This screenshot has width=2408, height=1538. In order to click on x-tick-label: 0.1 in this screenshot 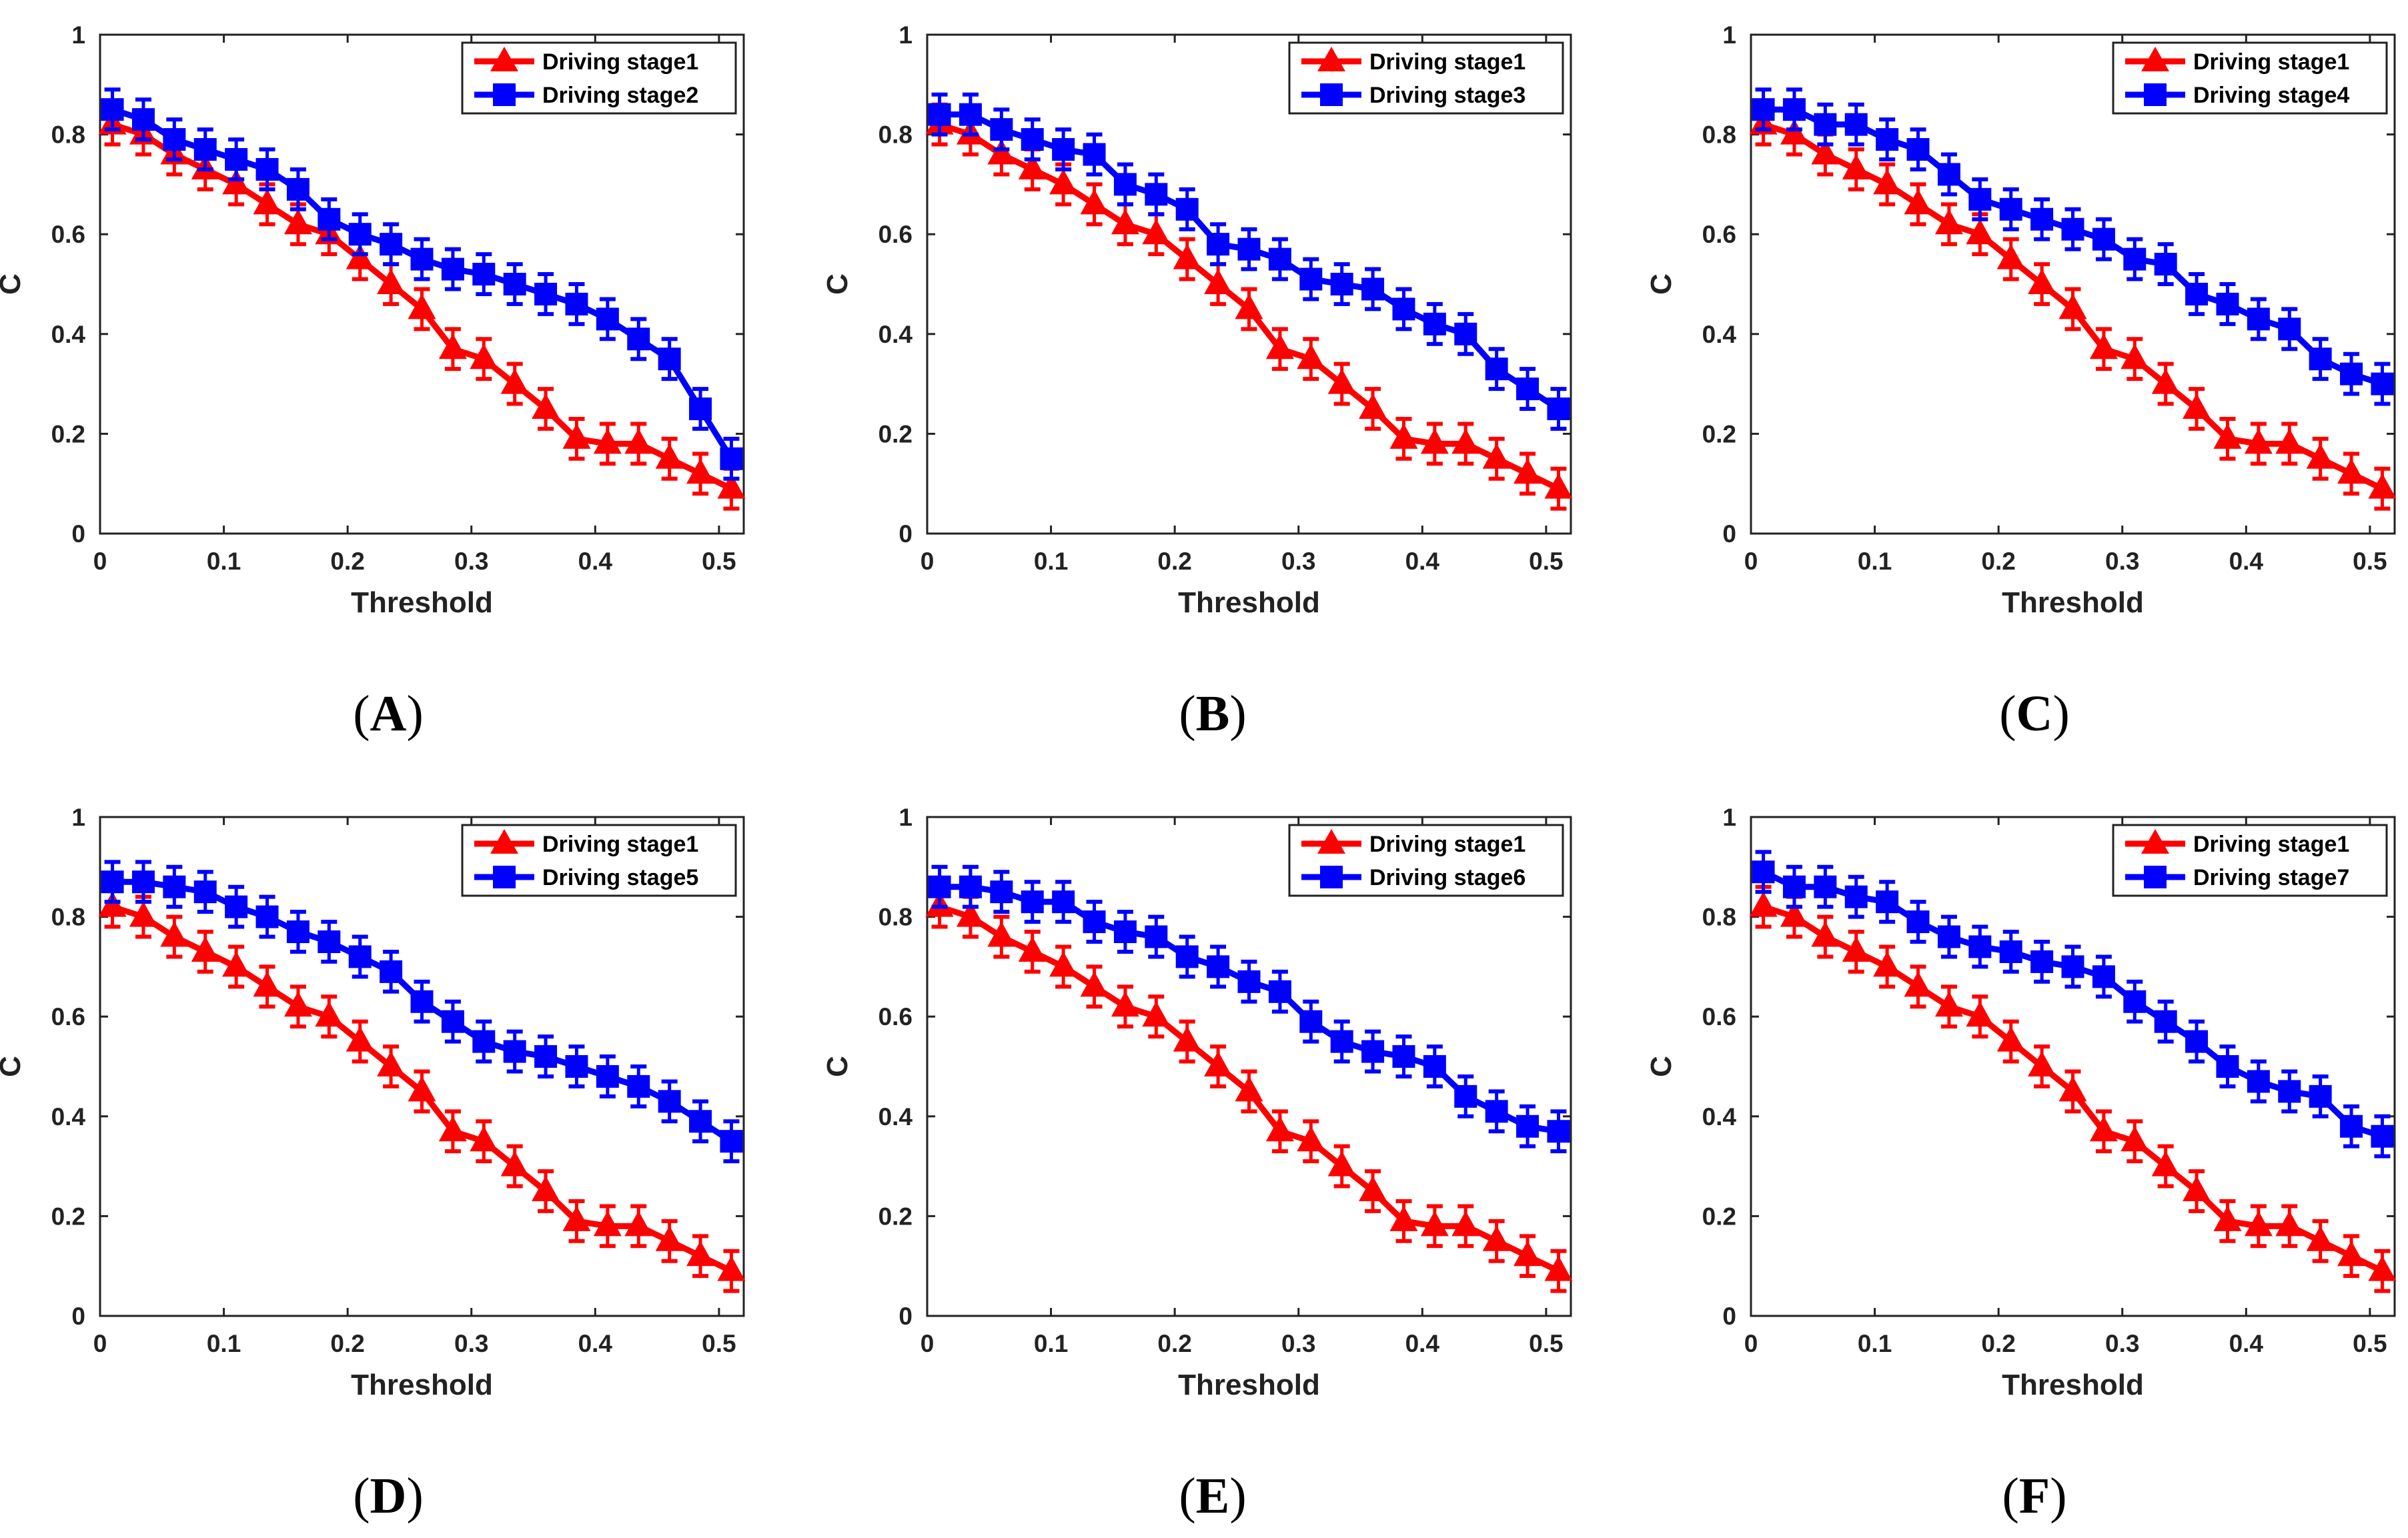, I will do `click(1875, 1343)`.